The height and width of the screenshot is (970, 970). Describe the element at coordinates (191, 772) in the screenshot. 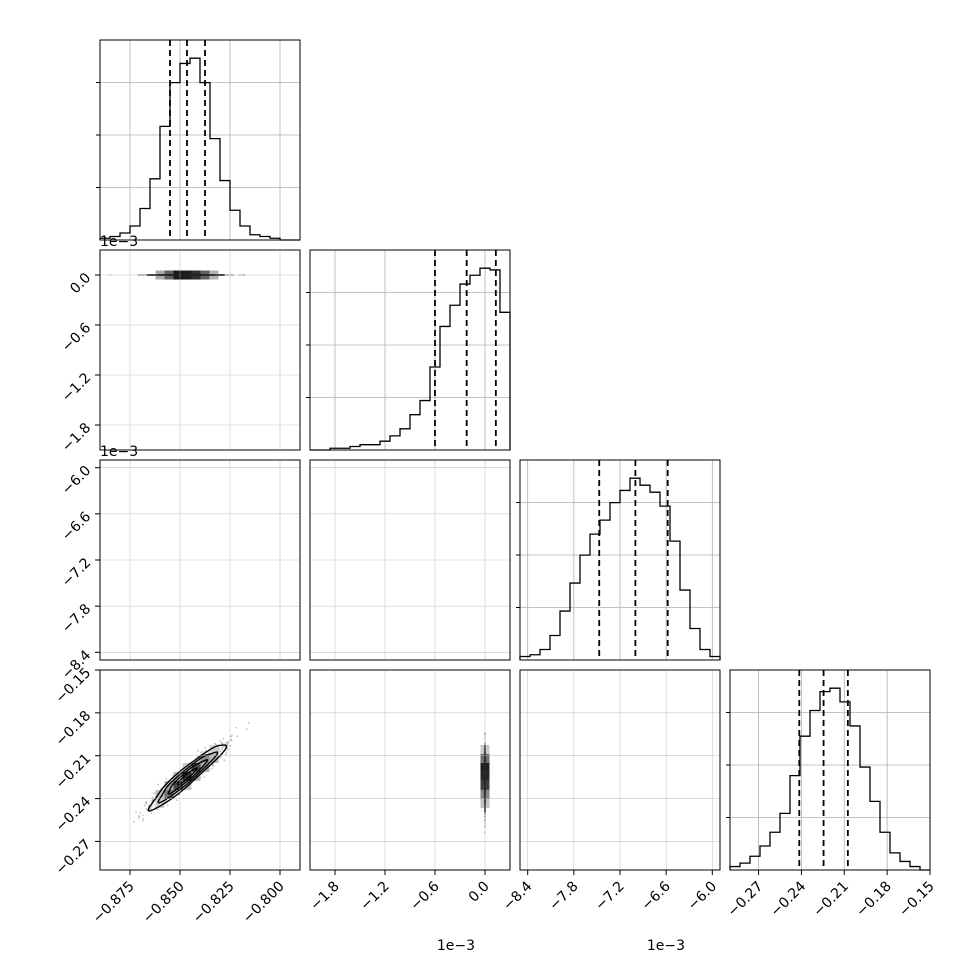

I see `panel-content` at that location.